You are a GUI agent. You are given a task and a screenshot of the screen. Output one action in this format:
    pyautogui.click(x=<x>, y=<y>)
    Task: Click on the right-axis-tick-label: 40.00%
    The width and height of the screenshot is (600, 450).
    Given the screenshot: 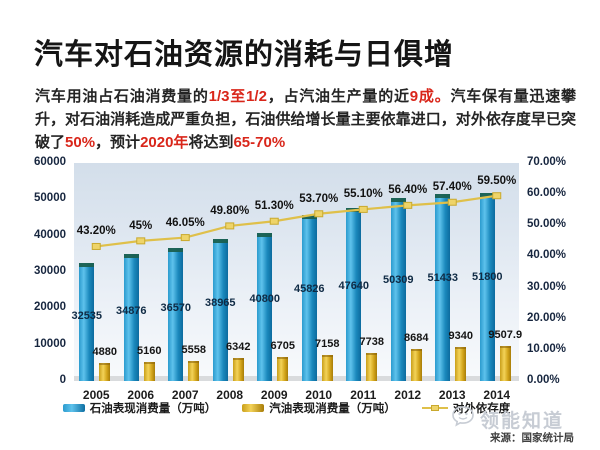 What is the action you would take?
    pyautogui.click(x=547, y=255)
    